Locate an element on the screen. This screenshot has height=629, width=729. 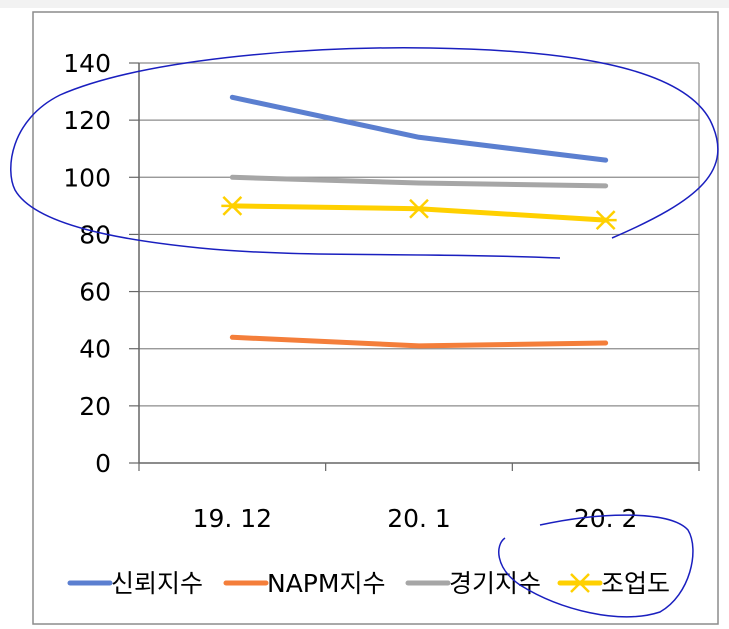
legend-label: NAPM지수 is located at coordinates (326, 583).